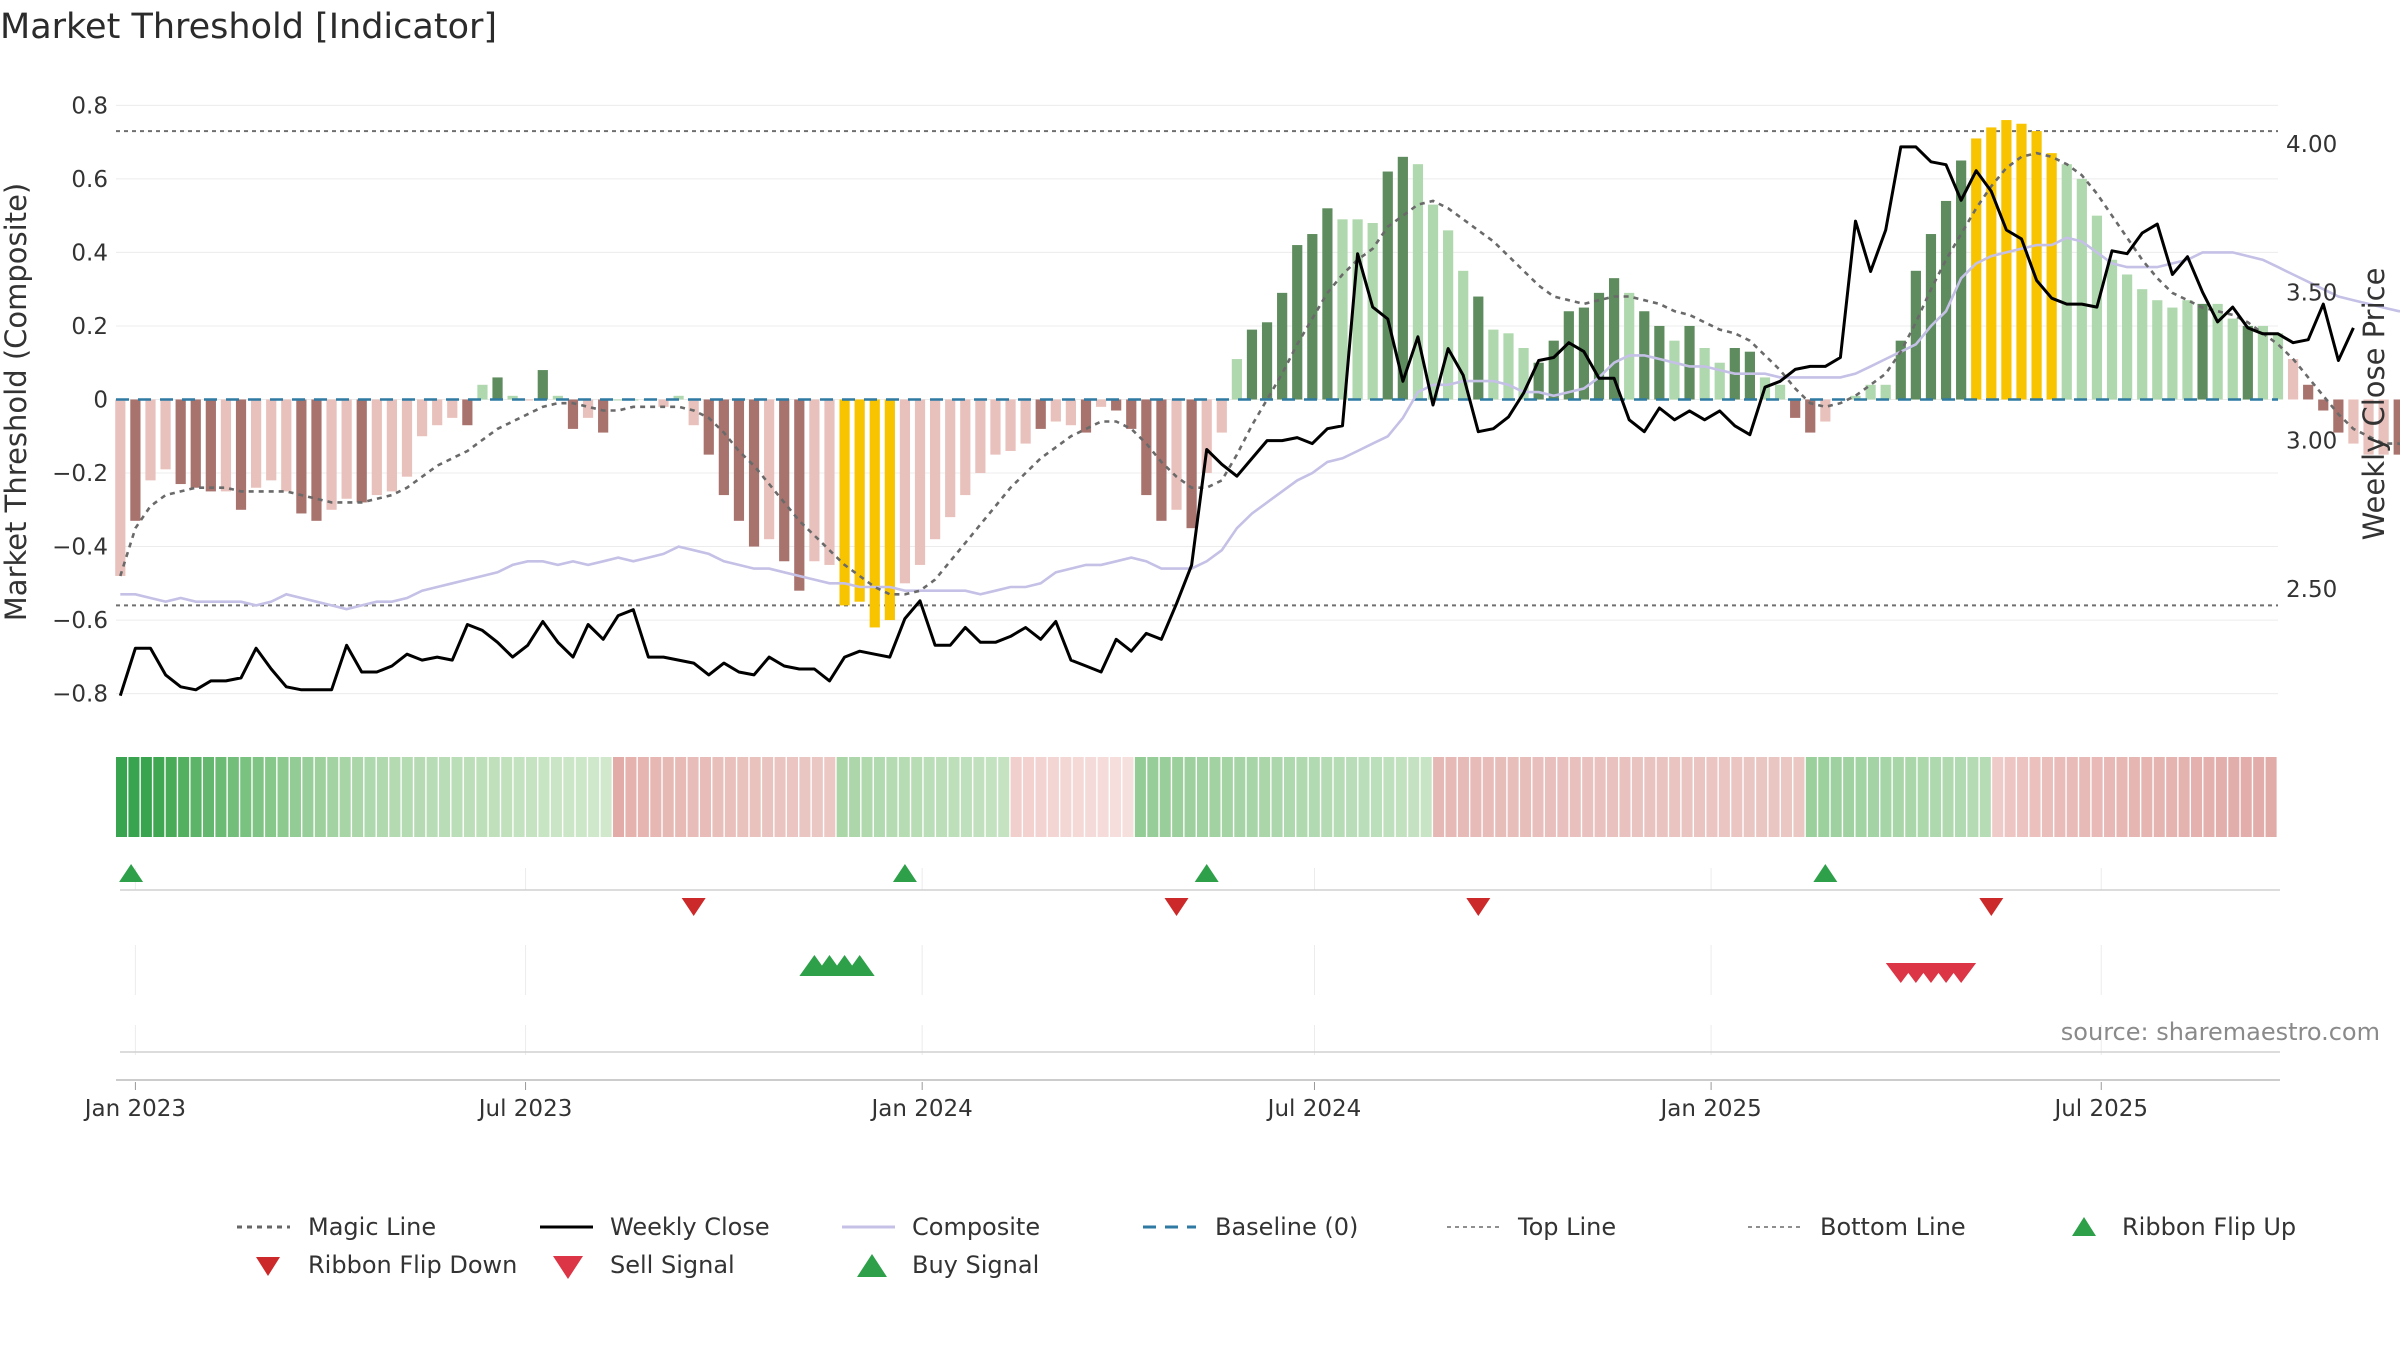 This screenshot has height=1350, width=2400. I want to click on left-tick-label: 0.4, so click(89, 253).